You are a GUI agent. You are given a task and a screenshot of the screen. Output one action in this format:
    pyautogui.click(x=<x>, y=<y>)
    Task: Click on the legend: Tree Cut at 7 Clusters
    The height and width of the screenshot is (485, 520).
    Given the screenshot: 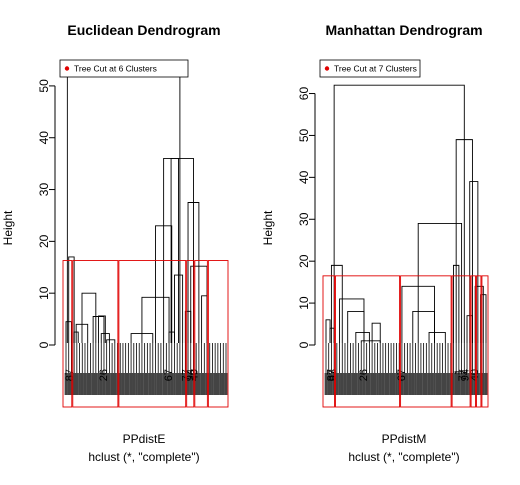 What is the action you would take?
    pyautogui.click(x=370, y=68)
    